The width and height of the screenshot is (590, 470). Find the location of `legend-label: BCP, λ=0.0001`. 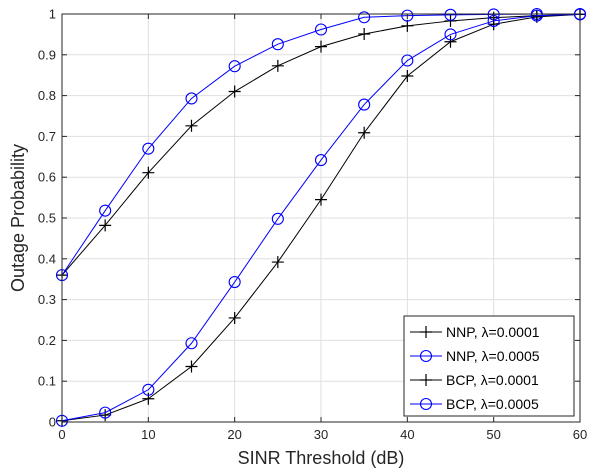

legend-label: BCP, λ=0.0001 is located at coordinates (492, 380).